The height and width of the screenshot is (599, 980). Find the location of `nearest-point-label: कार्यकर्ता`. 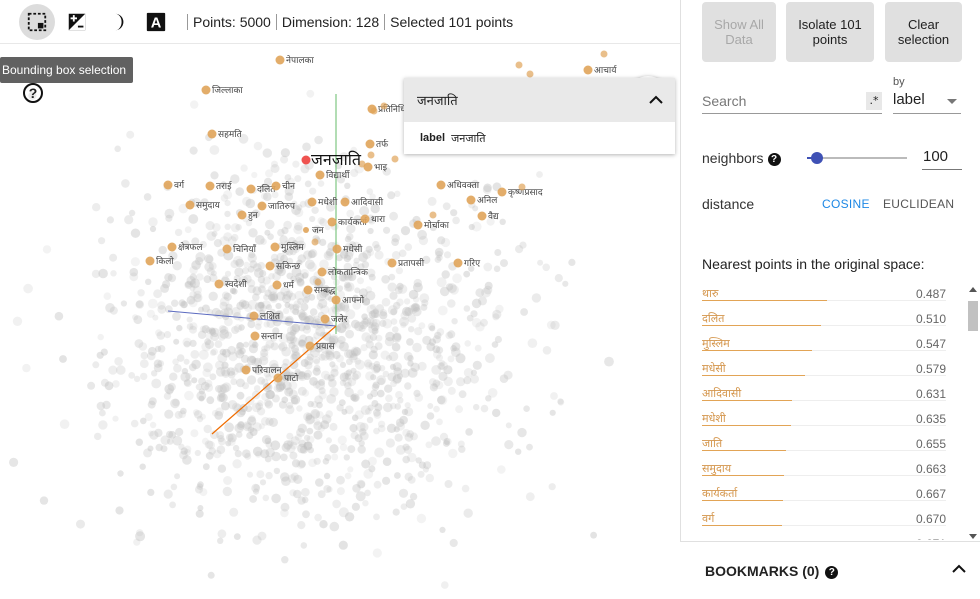

nearest-point-label: कार्यकर्ता is located at coordinates (720, 493).